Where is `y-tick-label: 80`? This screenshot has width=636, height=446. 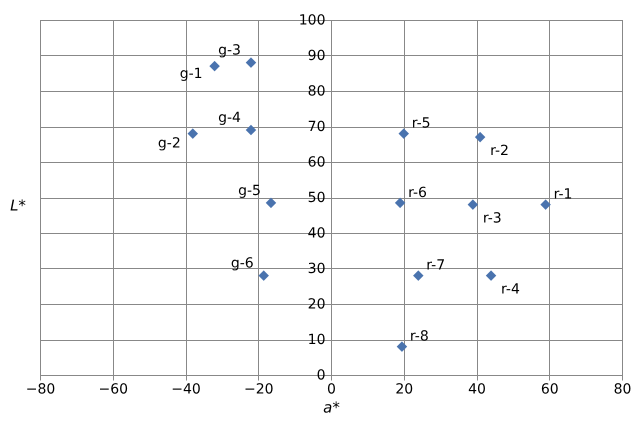
y-tick-label: 80 is located at coordinates (317, 92).